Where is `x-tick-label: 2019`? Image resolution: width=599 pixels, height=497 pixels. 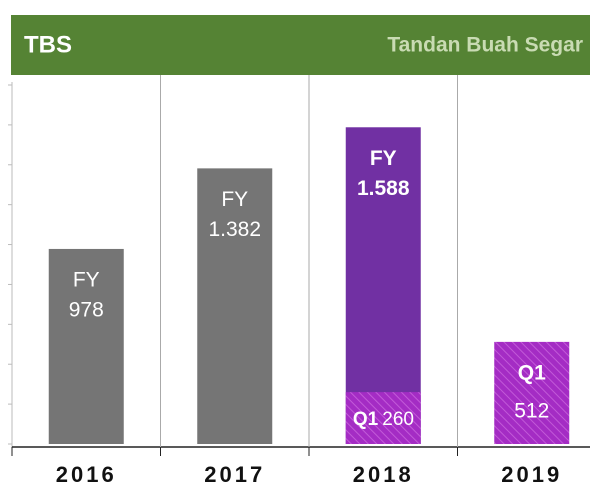 x-tick-label: 2019 is located at coordinates (531, 474).